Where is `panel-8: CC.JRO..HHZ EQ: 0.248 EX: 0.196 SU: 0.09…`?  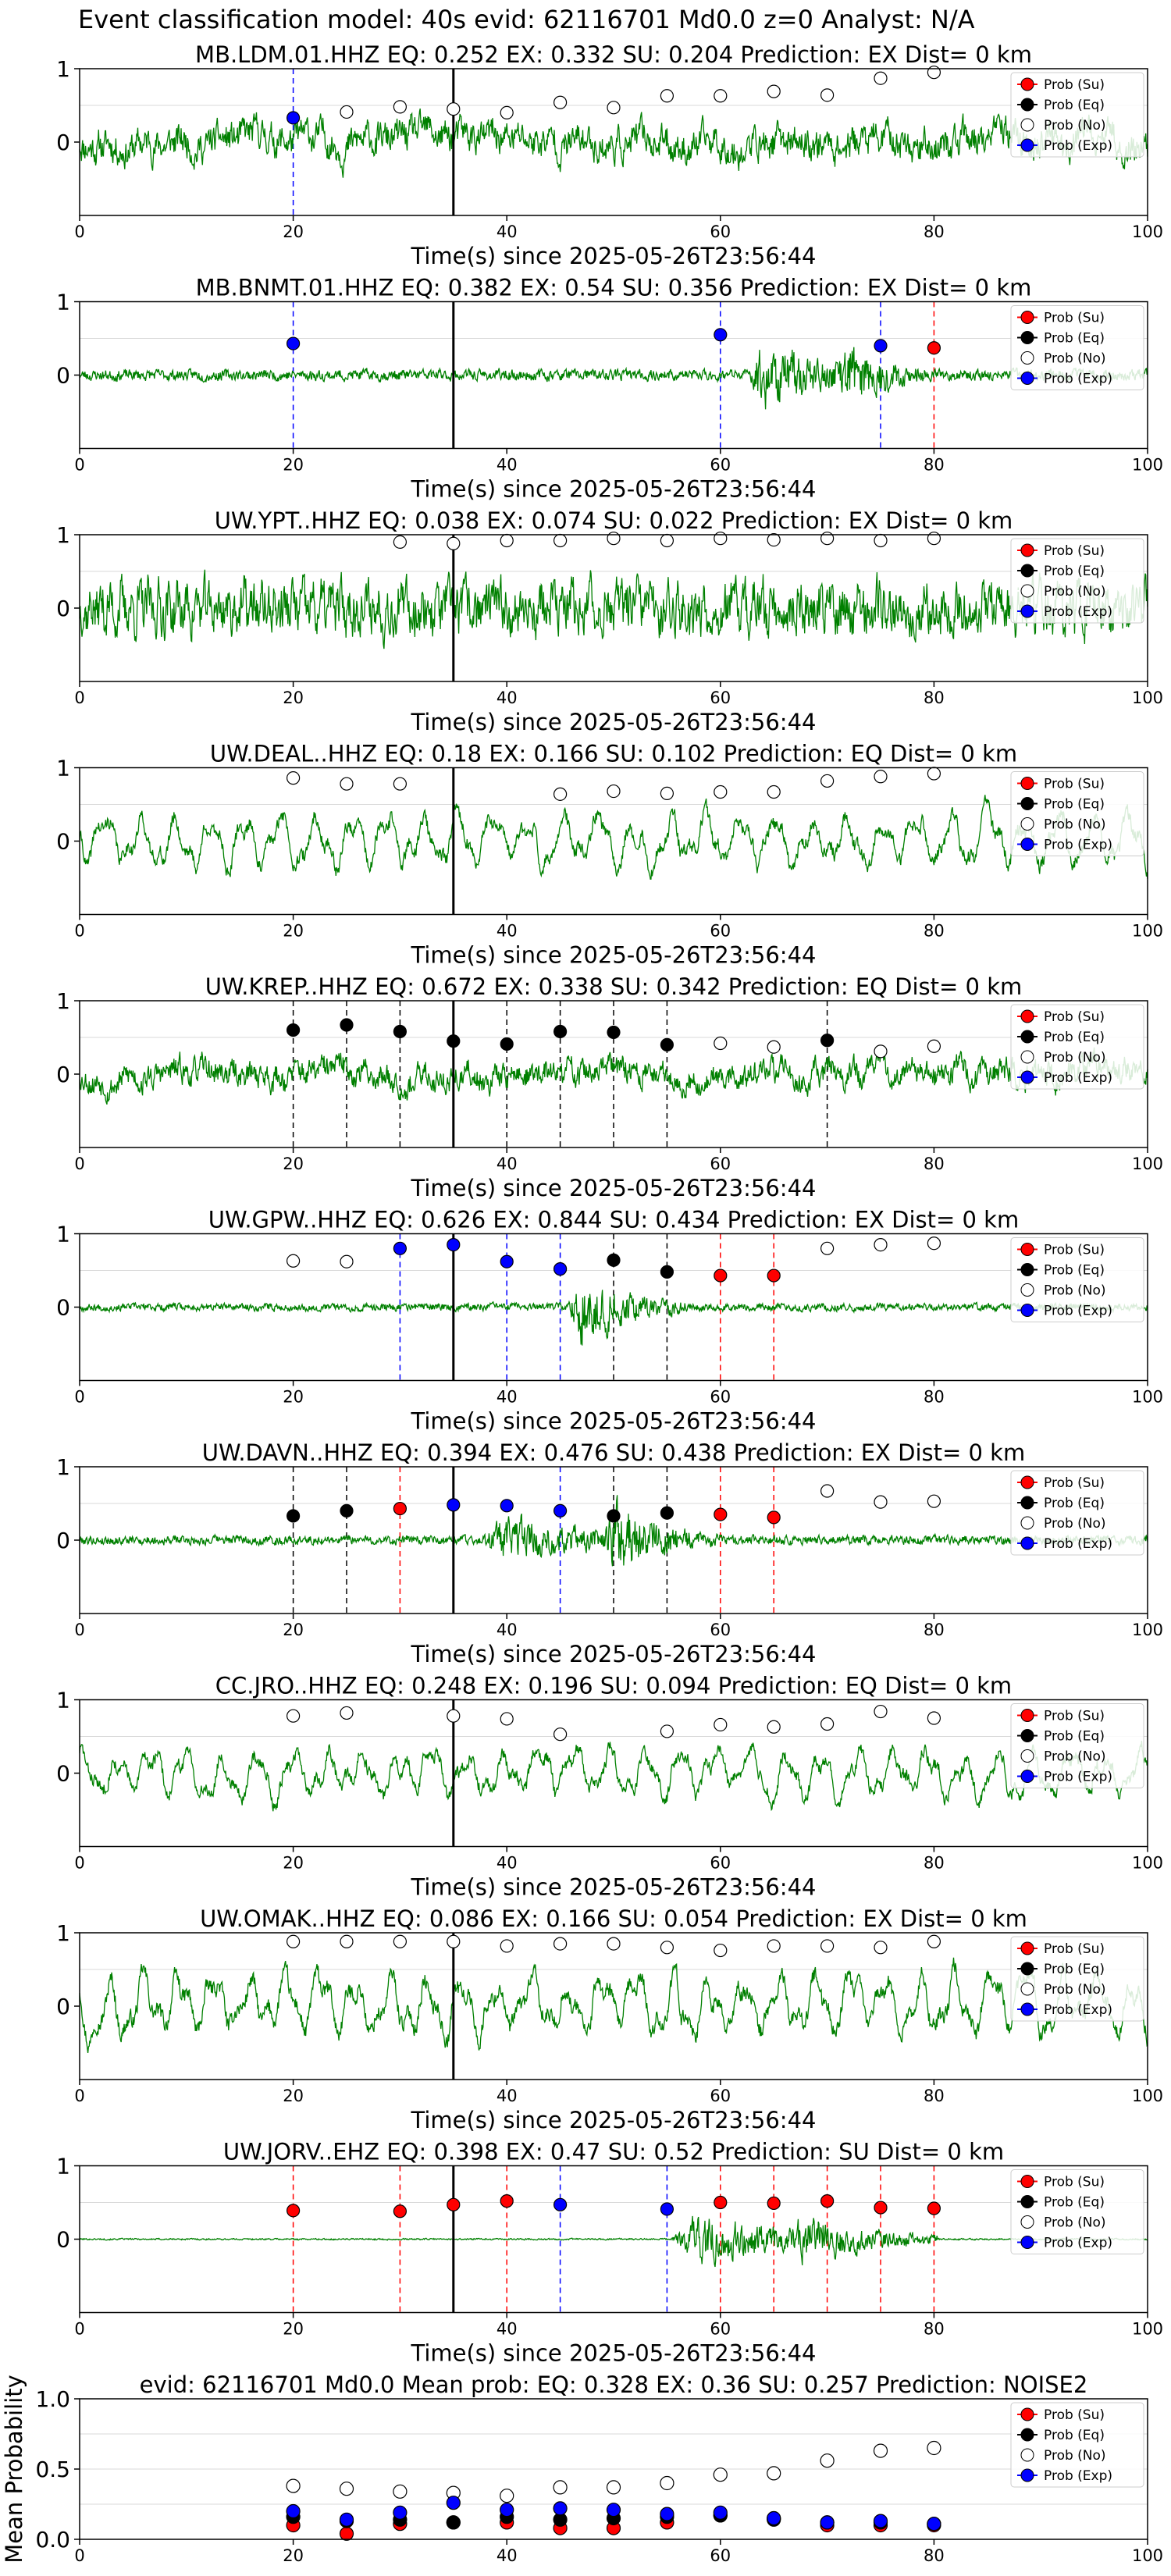 panel-8: CC.JRO..HHZ EQ: 0.248 EX: 0.196 SU: 0.09… is located at coordinates (609, 1787).